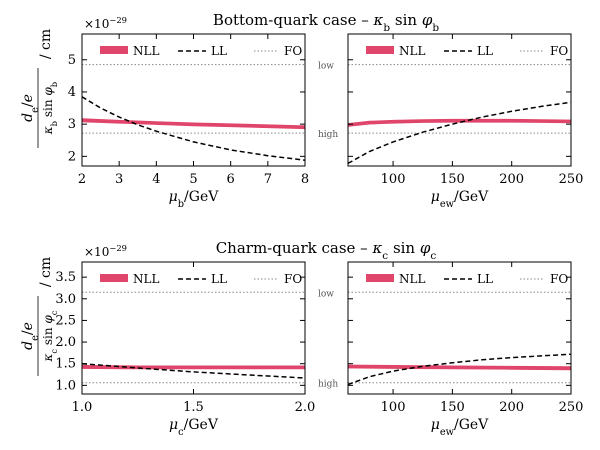 The width and height of the screenshot is (600, 450). What do you see at coordinates (82, 407) in the screenshot?
I see `x-tick-label: 1.0` at bounding box center [82, 407].